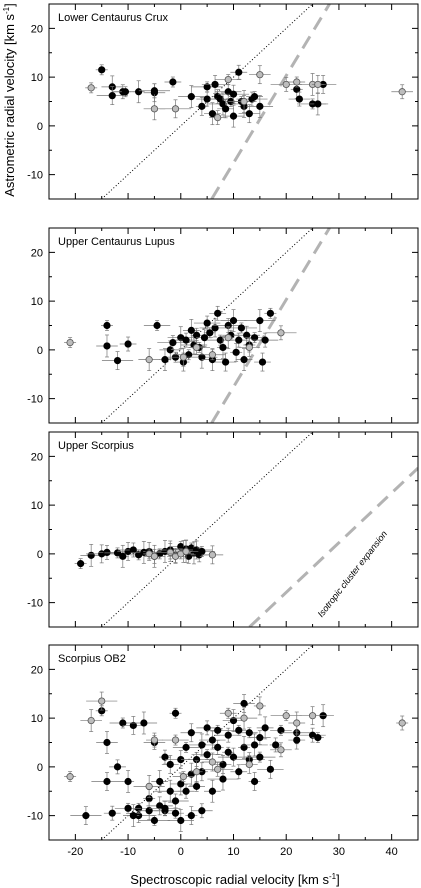 This screenshot has width=421, height=888. I want to click on isotropic-expansion-line, so click(270, 101).